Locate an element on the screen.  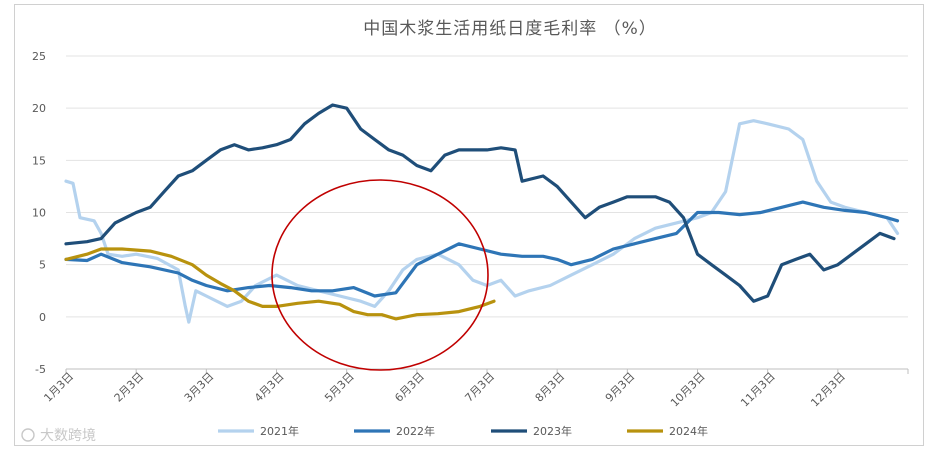
x-tick-label: 7月3日 is located at coordinates (479, 387).